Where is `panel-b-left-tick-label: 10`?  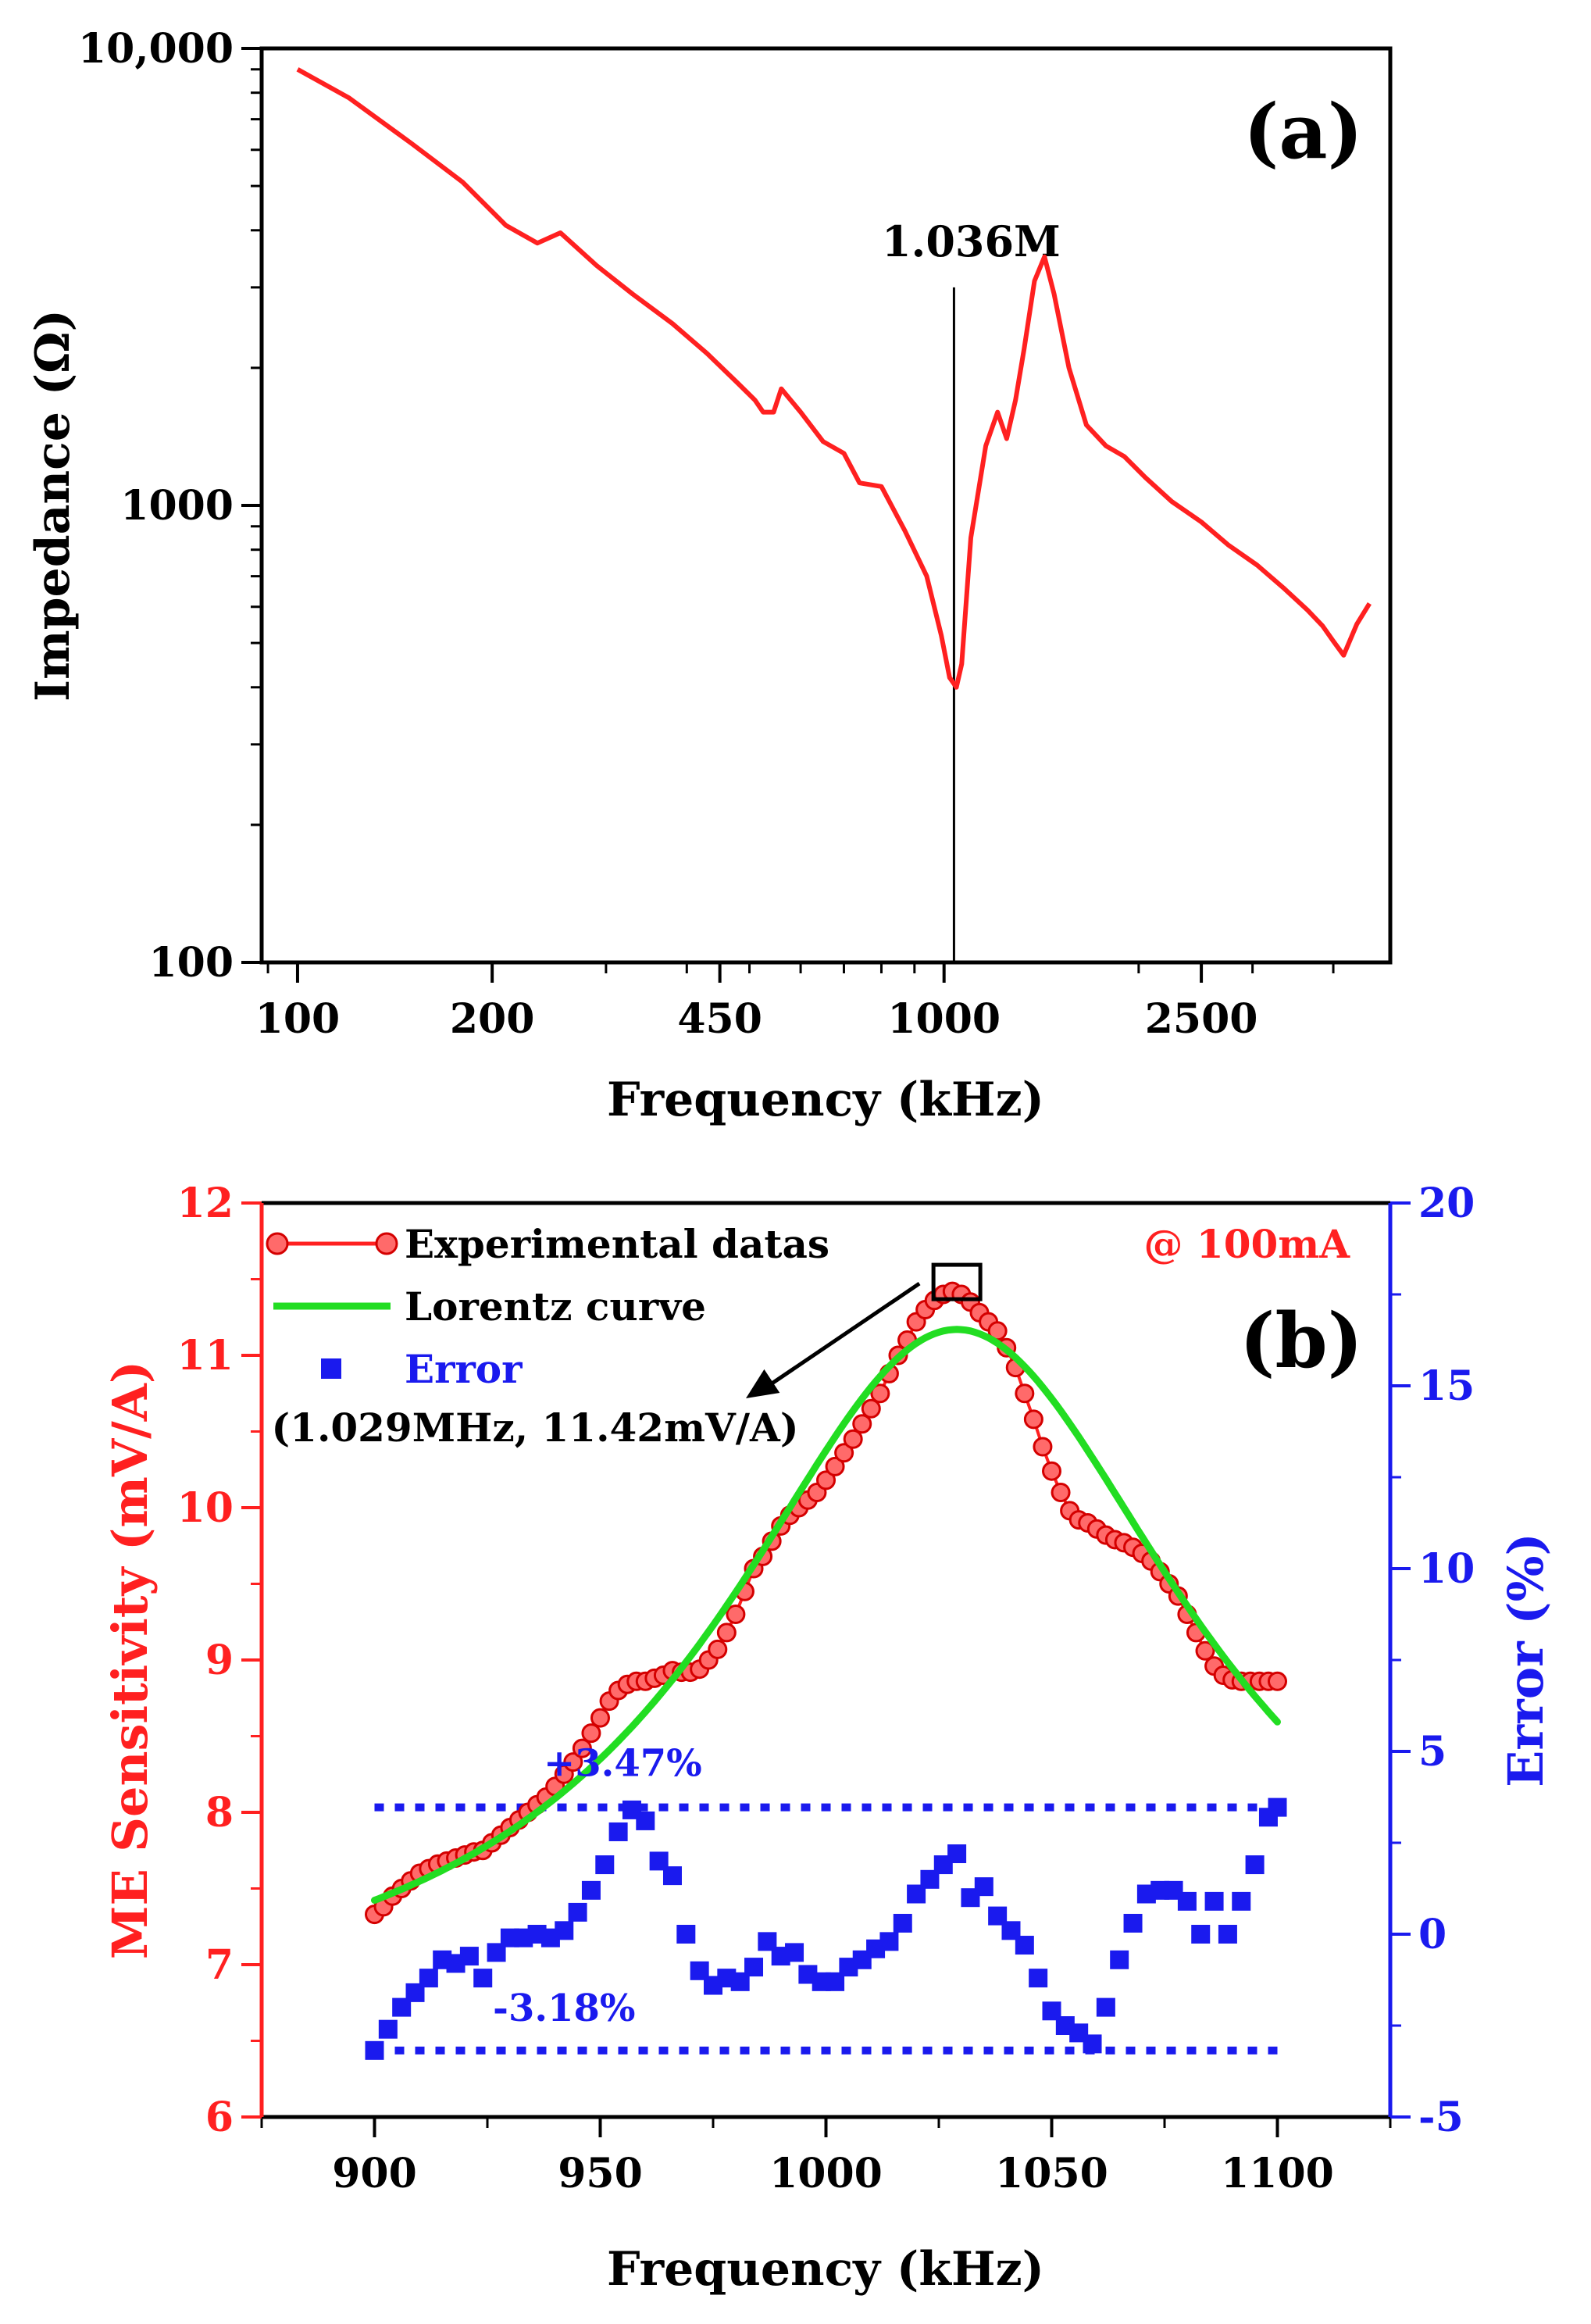
panel-b-left-tick-label: 10 is located at coordinates (205, 1508).